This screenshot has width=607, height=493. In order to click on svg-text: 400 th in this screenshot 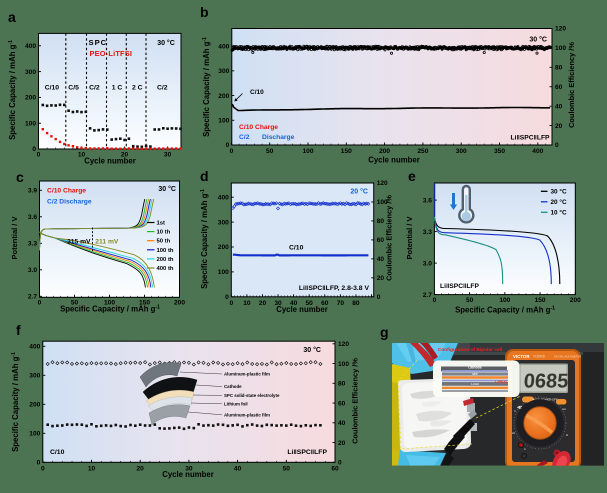, I will do `click(165, 269)`.